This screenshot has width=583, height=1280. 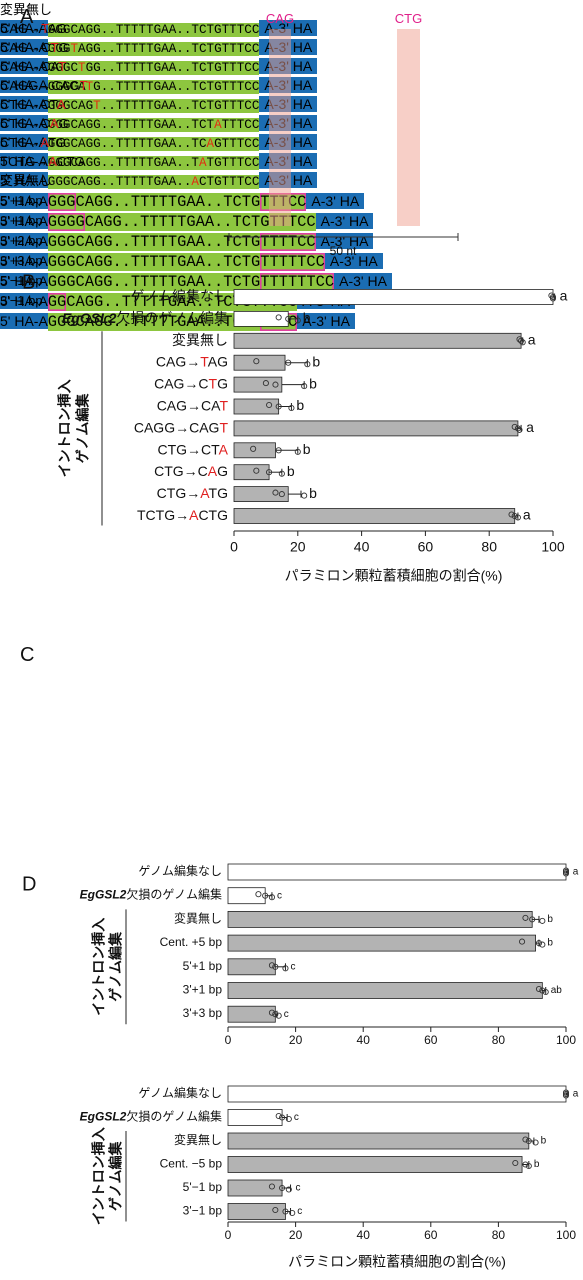 What do you see at coordinates (431, 1235) in the screenshot?
I see `x-tick-label: 60` at bounding box center [431, 1235].